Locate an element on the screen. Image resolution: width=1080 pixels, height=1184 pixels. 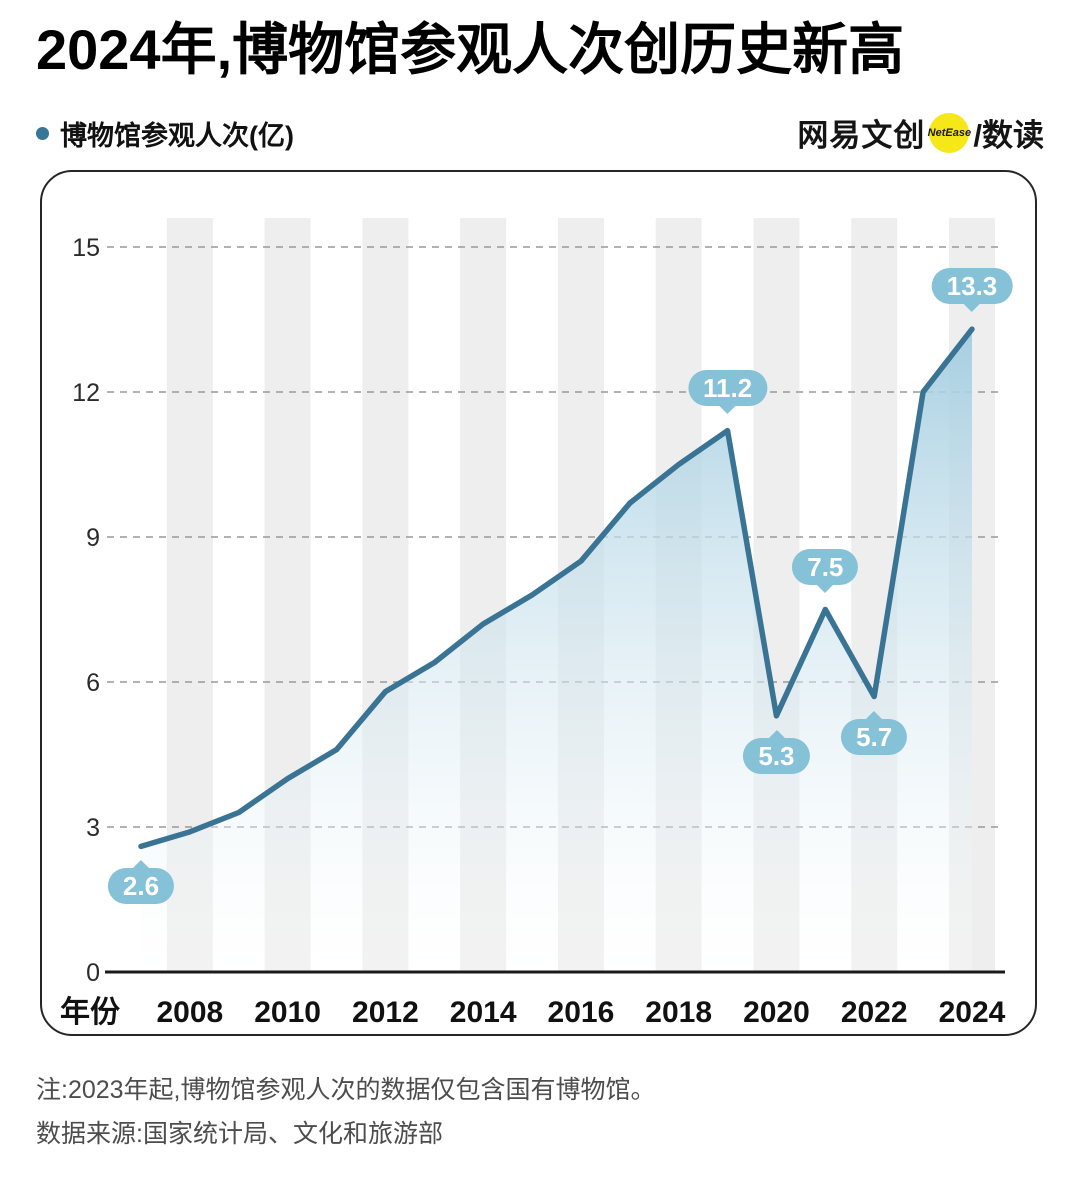
x-axis-tick: 2020 is located at coordinates (776, 1012).